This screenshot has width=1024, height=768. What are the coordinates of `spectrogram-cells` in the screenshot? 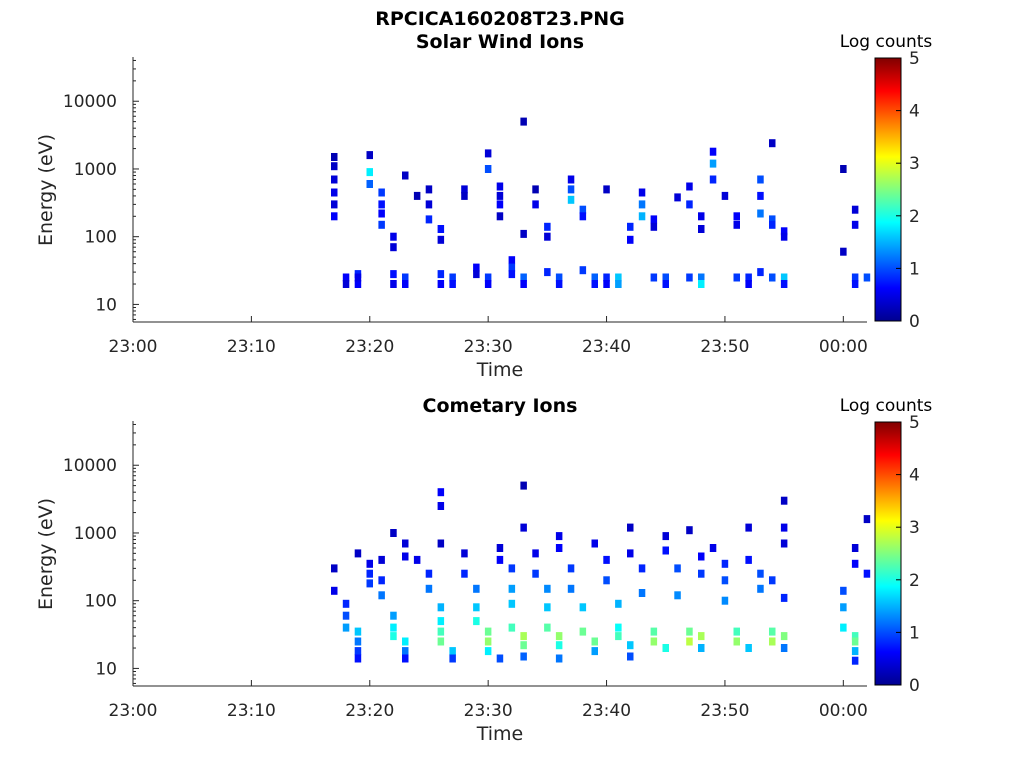 It's located at (601, 573).